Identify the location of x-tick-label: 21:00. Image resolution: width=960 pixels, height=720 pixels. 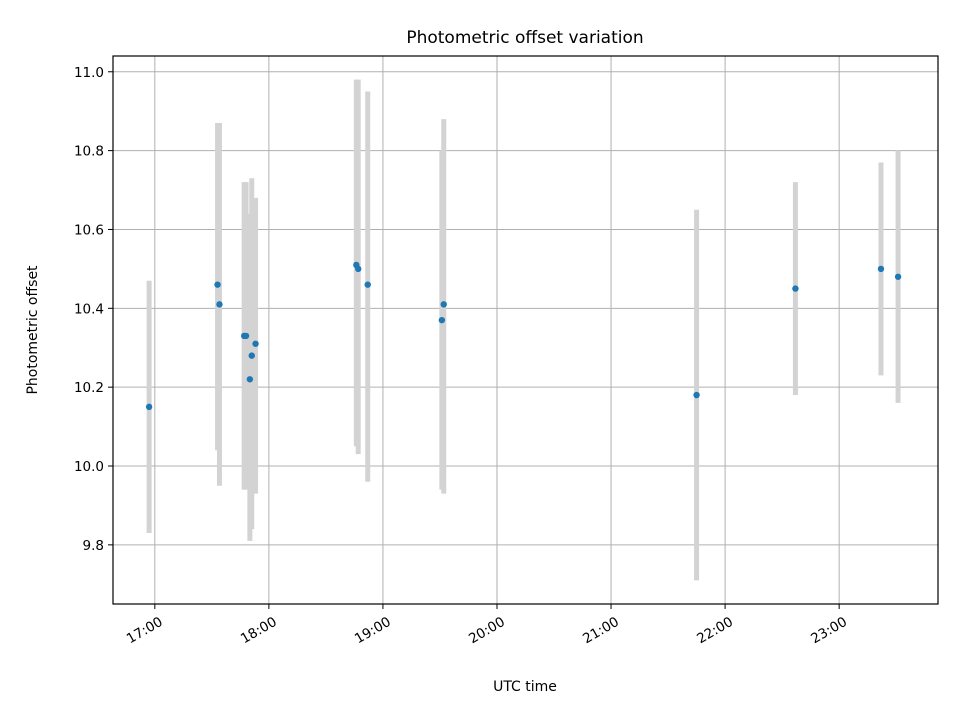
(601, 630).